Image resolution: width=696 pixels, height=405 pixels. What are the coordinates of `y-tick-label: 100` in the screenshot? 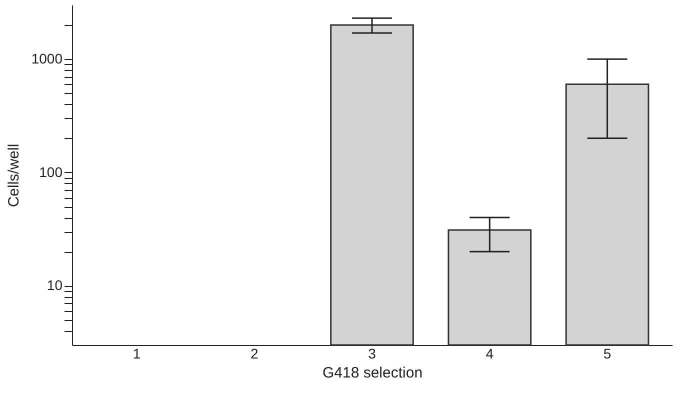 It's located at (51, 172).